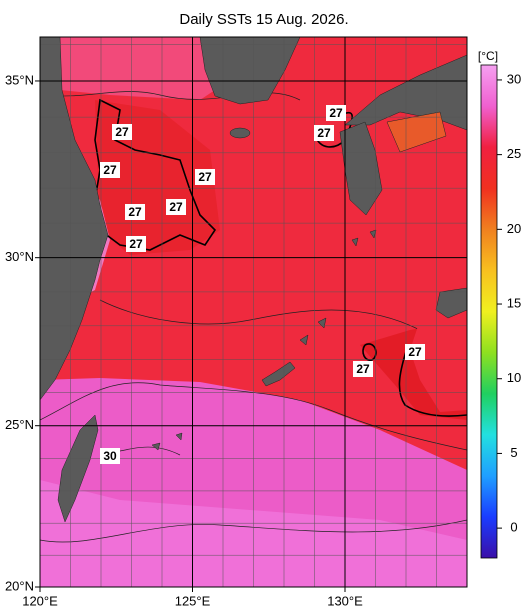 The width and height of the screenshot is (528, 612). I want to click on colorbar-tick-label: 25, so click(514, 153).